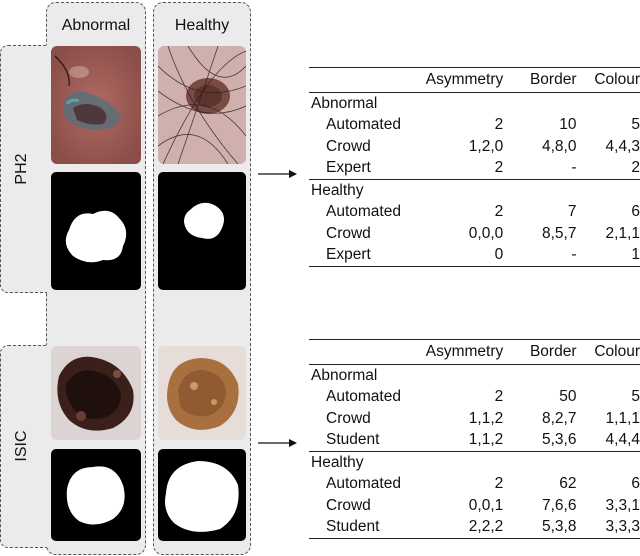 Image resolution: width=640 pixels, height=556 pixels. Describe the element at coordinates (483, 418) in the screenshot. I see `table-row: Crowd 1,1,2 8,2,7 1,1,1` at that location.